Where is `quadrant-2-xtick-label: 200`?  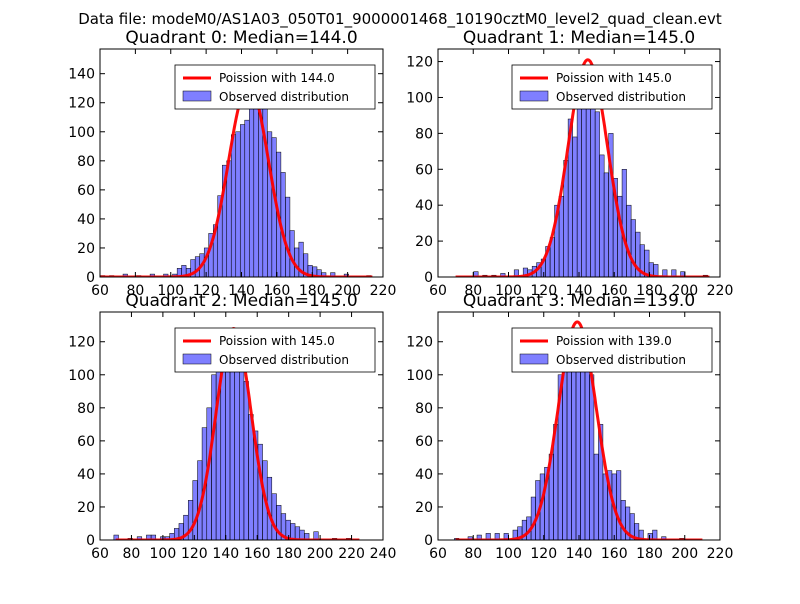
quadrant-2-xtick-label: 200 is located at coordinates (320, 554).